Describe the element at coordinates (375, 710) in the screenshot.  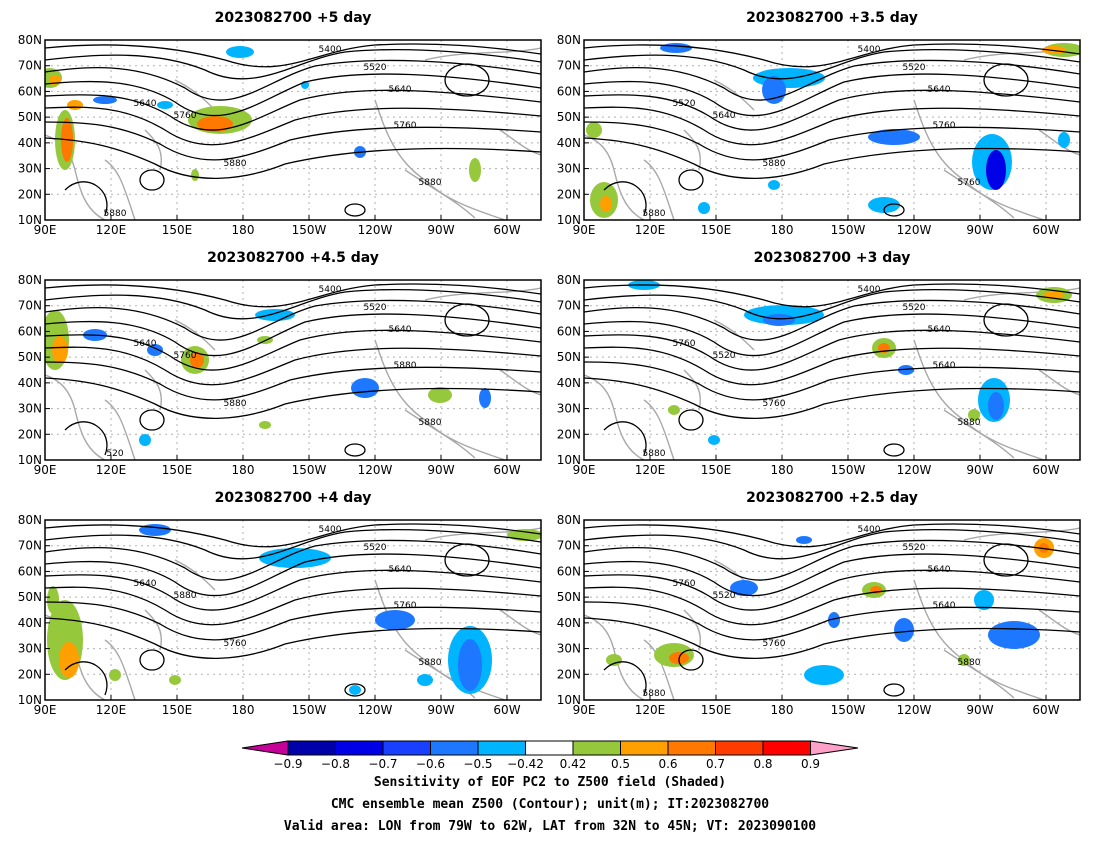
I see `lon-tick-label: 120W` at that location.